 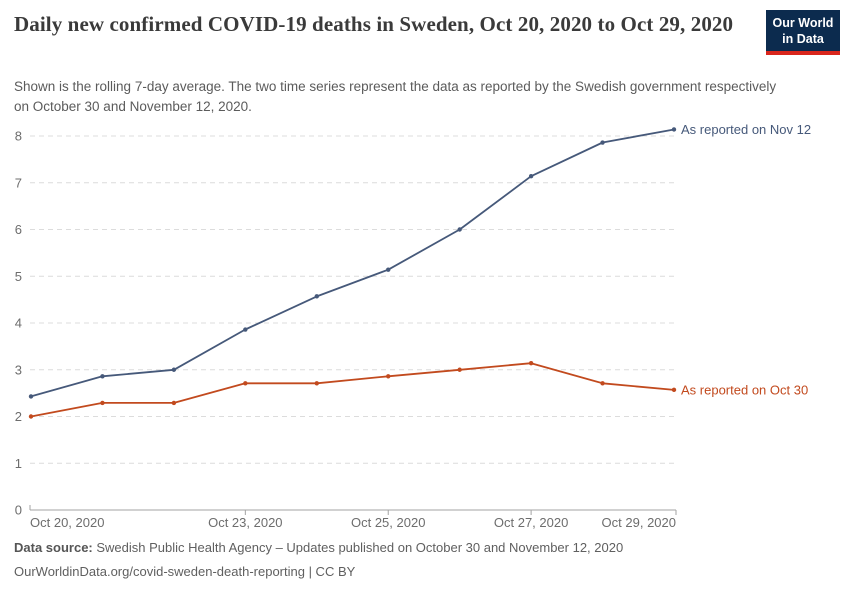 I want to click on y-tick-label: 6, so click(x=18, y=229).